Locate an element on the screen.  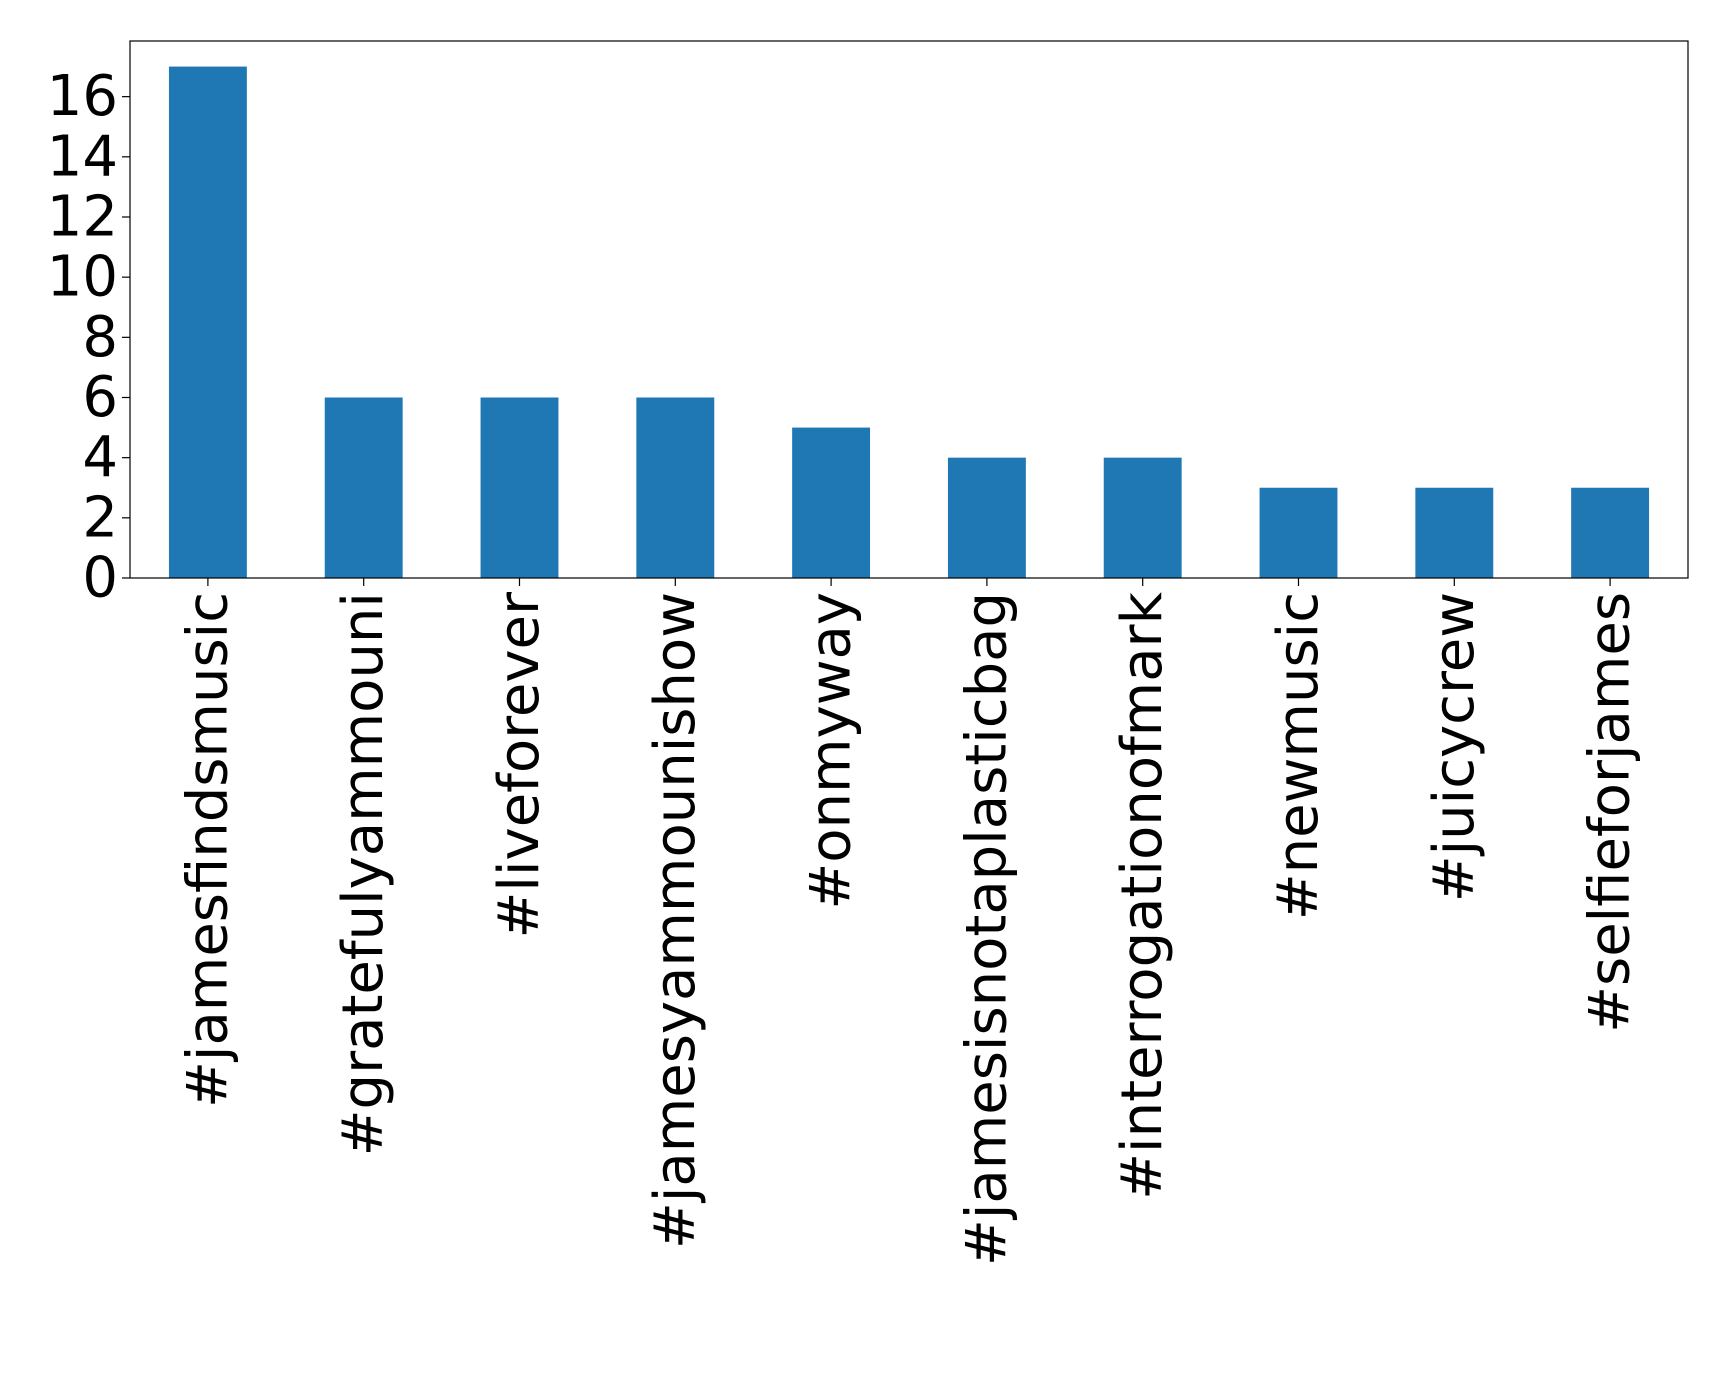
y-tick-label: 12 is located at coordinates (82, 216).